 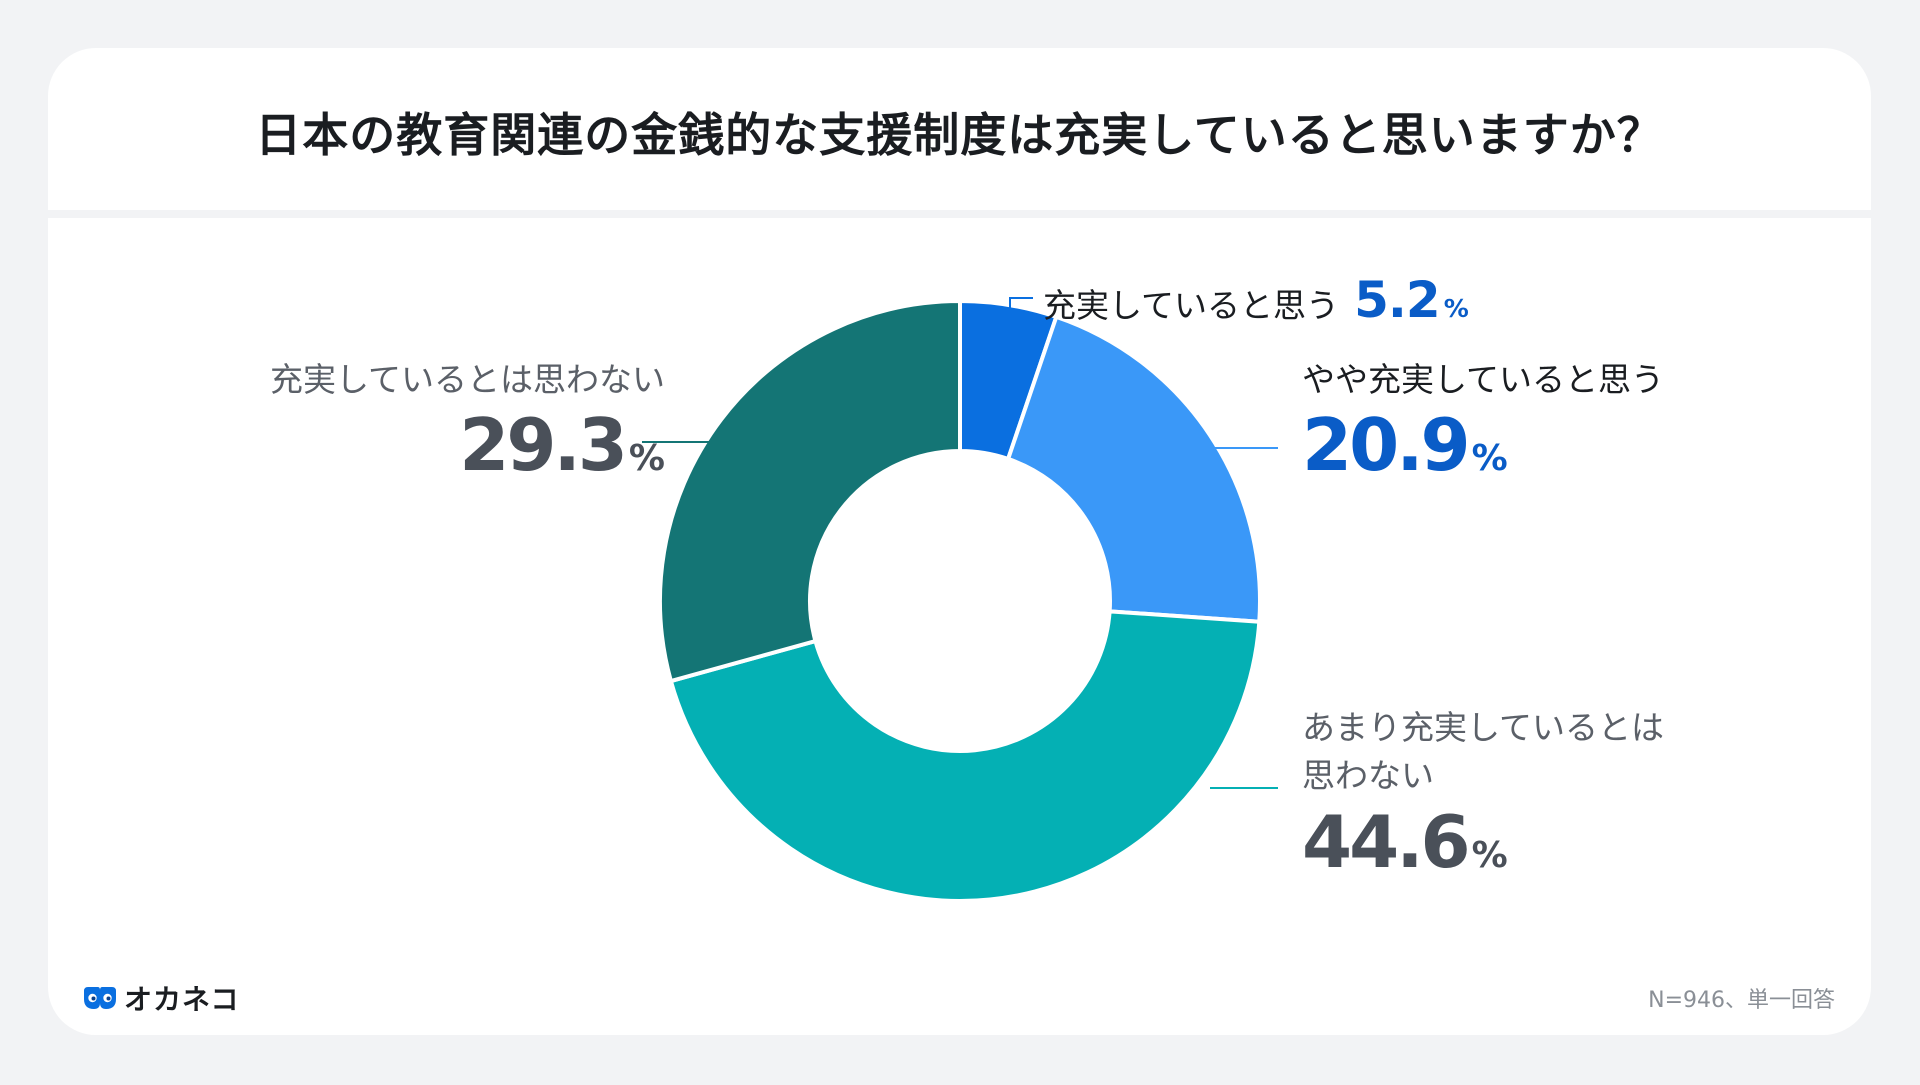 What do you see at coordinates (959, 135) in the screenshot?
I see `chart-title: 日本の教育関連の金銭的な支援制度は充実していると思いますか？` at bounding box center [959, 135].